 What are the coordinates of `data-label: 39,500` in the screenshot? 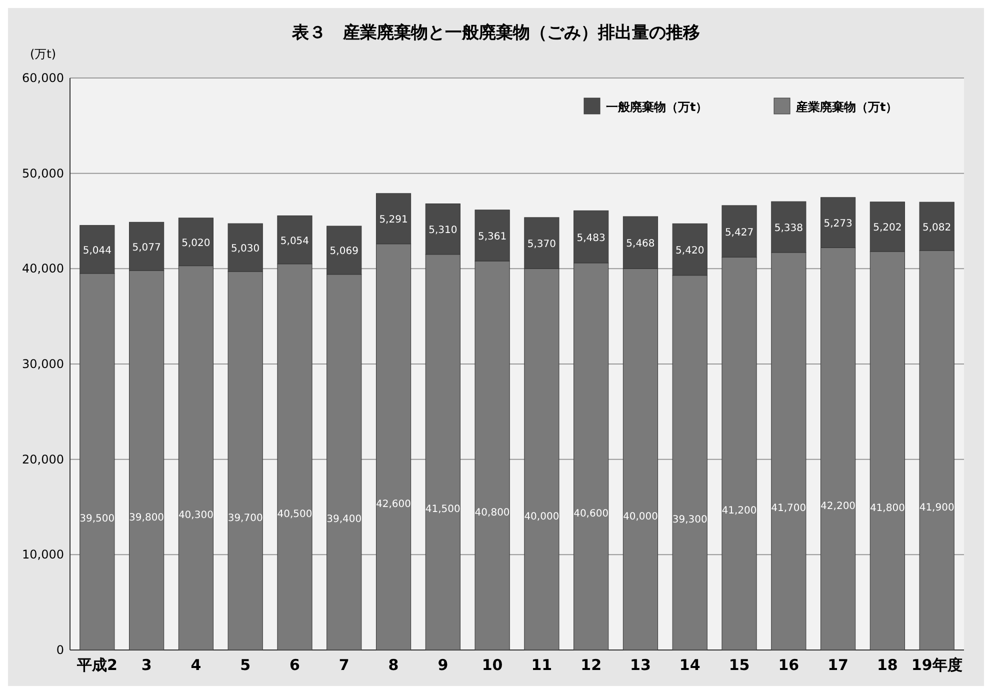 It's located at (97, 519).